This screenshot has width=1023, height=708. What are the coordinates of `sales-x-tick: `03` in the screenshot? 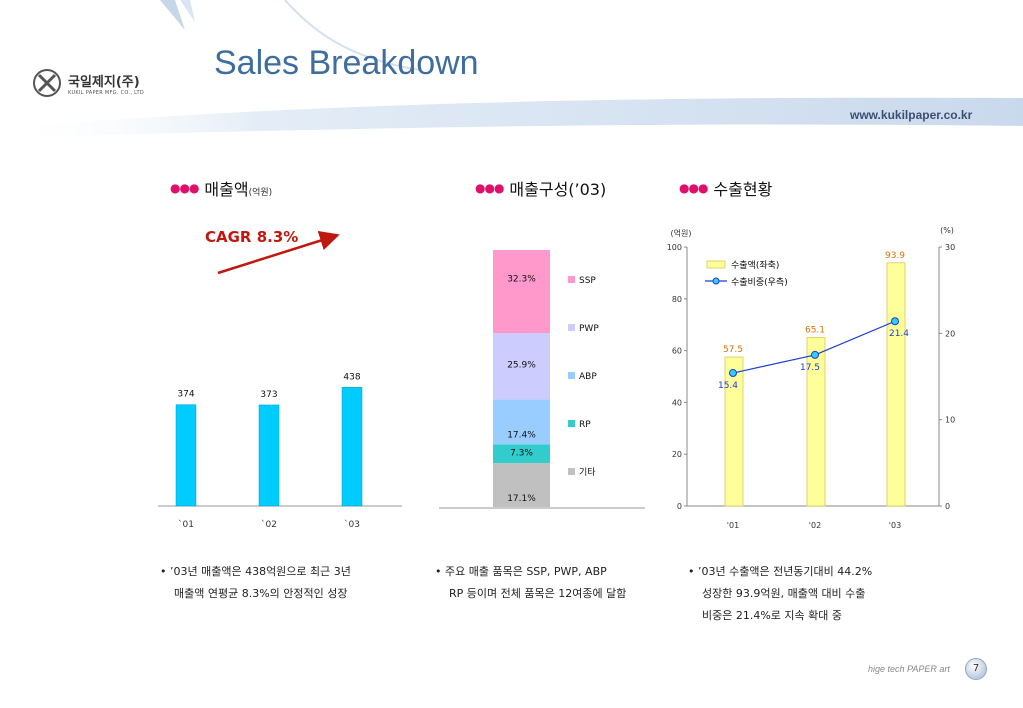 It's located at (352, 524).